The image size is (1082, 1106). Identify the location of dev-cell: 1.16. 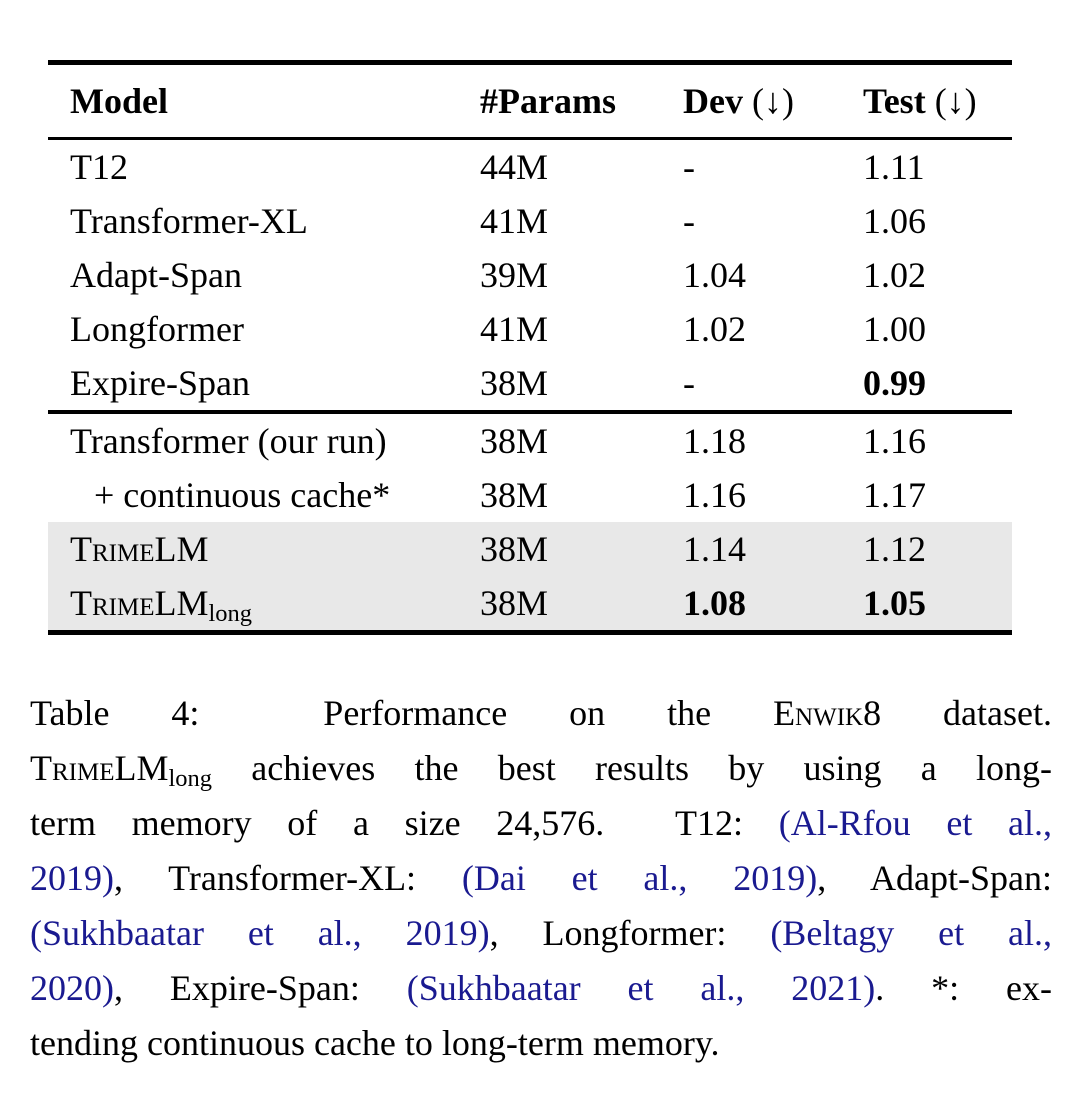
(714, 495).